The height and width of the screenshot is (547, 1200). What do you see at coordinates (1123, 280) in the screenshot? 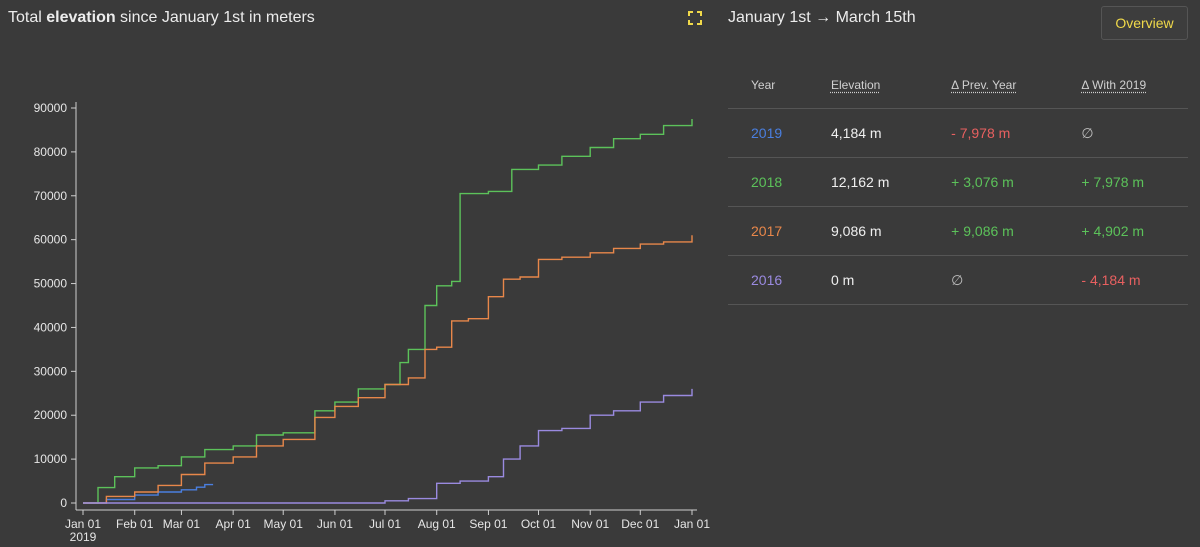
I see `cell-with-2019: - 4,184 m` at bounding box center [1123, 280].